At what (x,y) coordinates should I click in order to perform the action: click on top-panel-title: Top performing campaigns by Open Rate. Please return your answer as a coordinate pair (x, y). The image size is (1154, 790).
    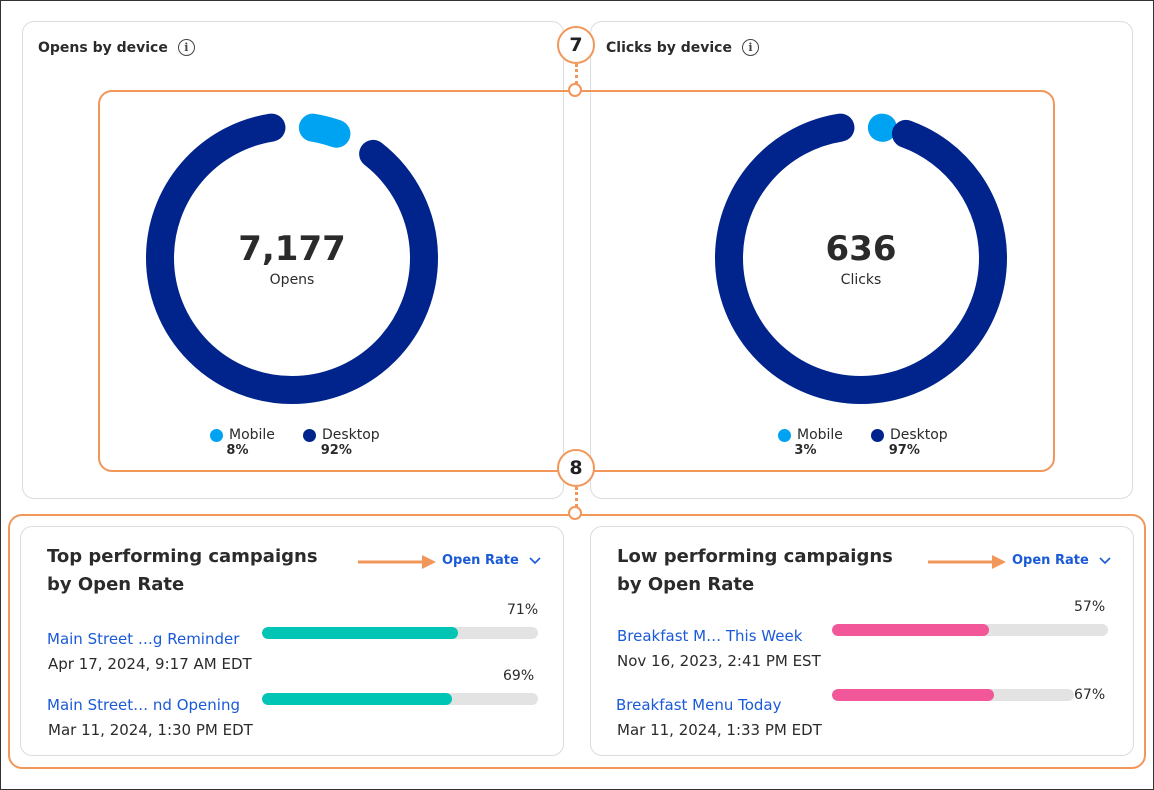
    Looking at the image, I should click on (182, 570).